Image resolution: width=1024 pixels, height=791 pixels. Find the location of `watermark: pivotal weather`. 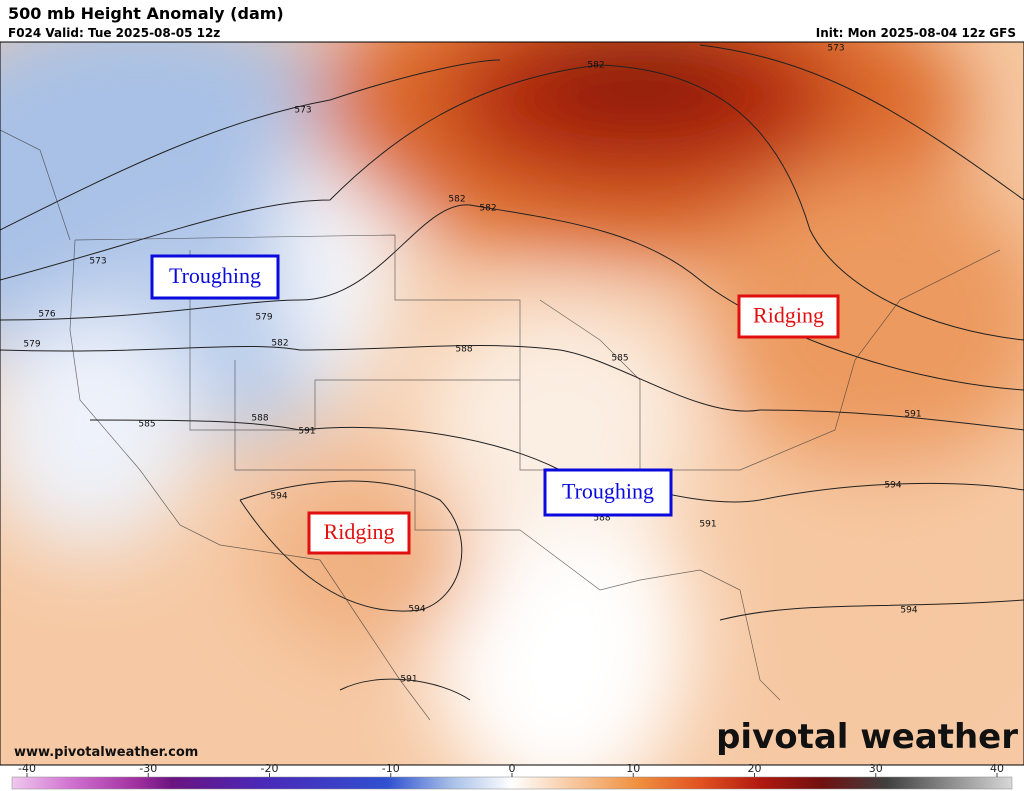

watermark: pivotal weather is located at coordinates (867, 737).